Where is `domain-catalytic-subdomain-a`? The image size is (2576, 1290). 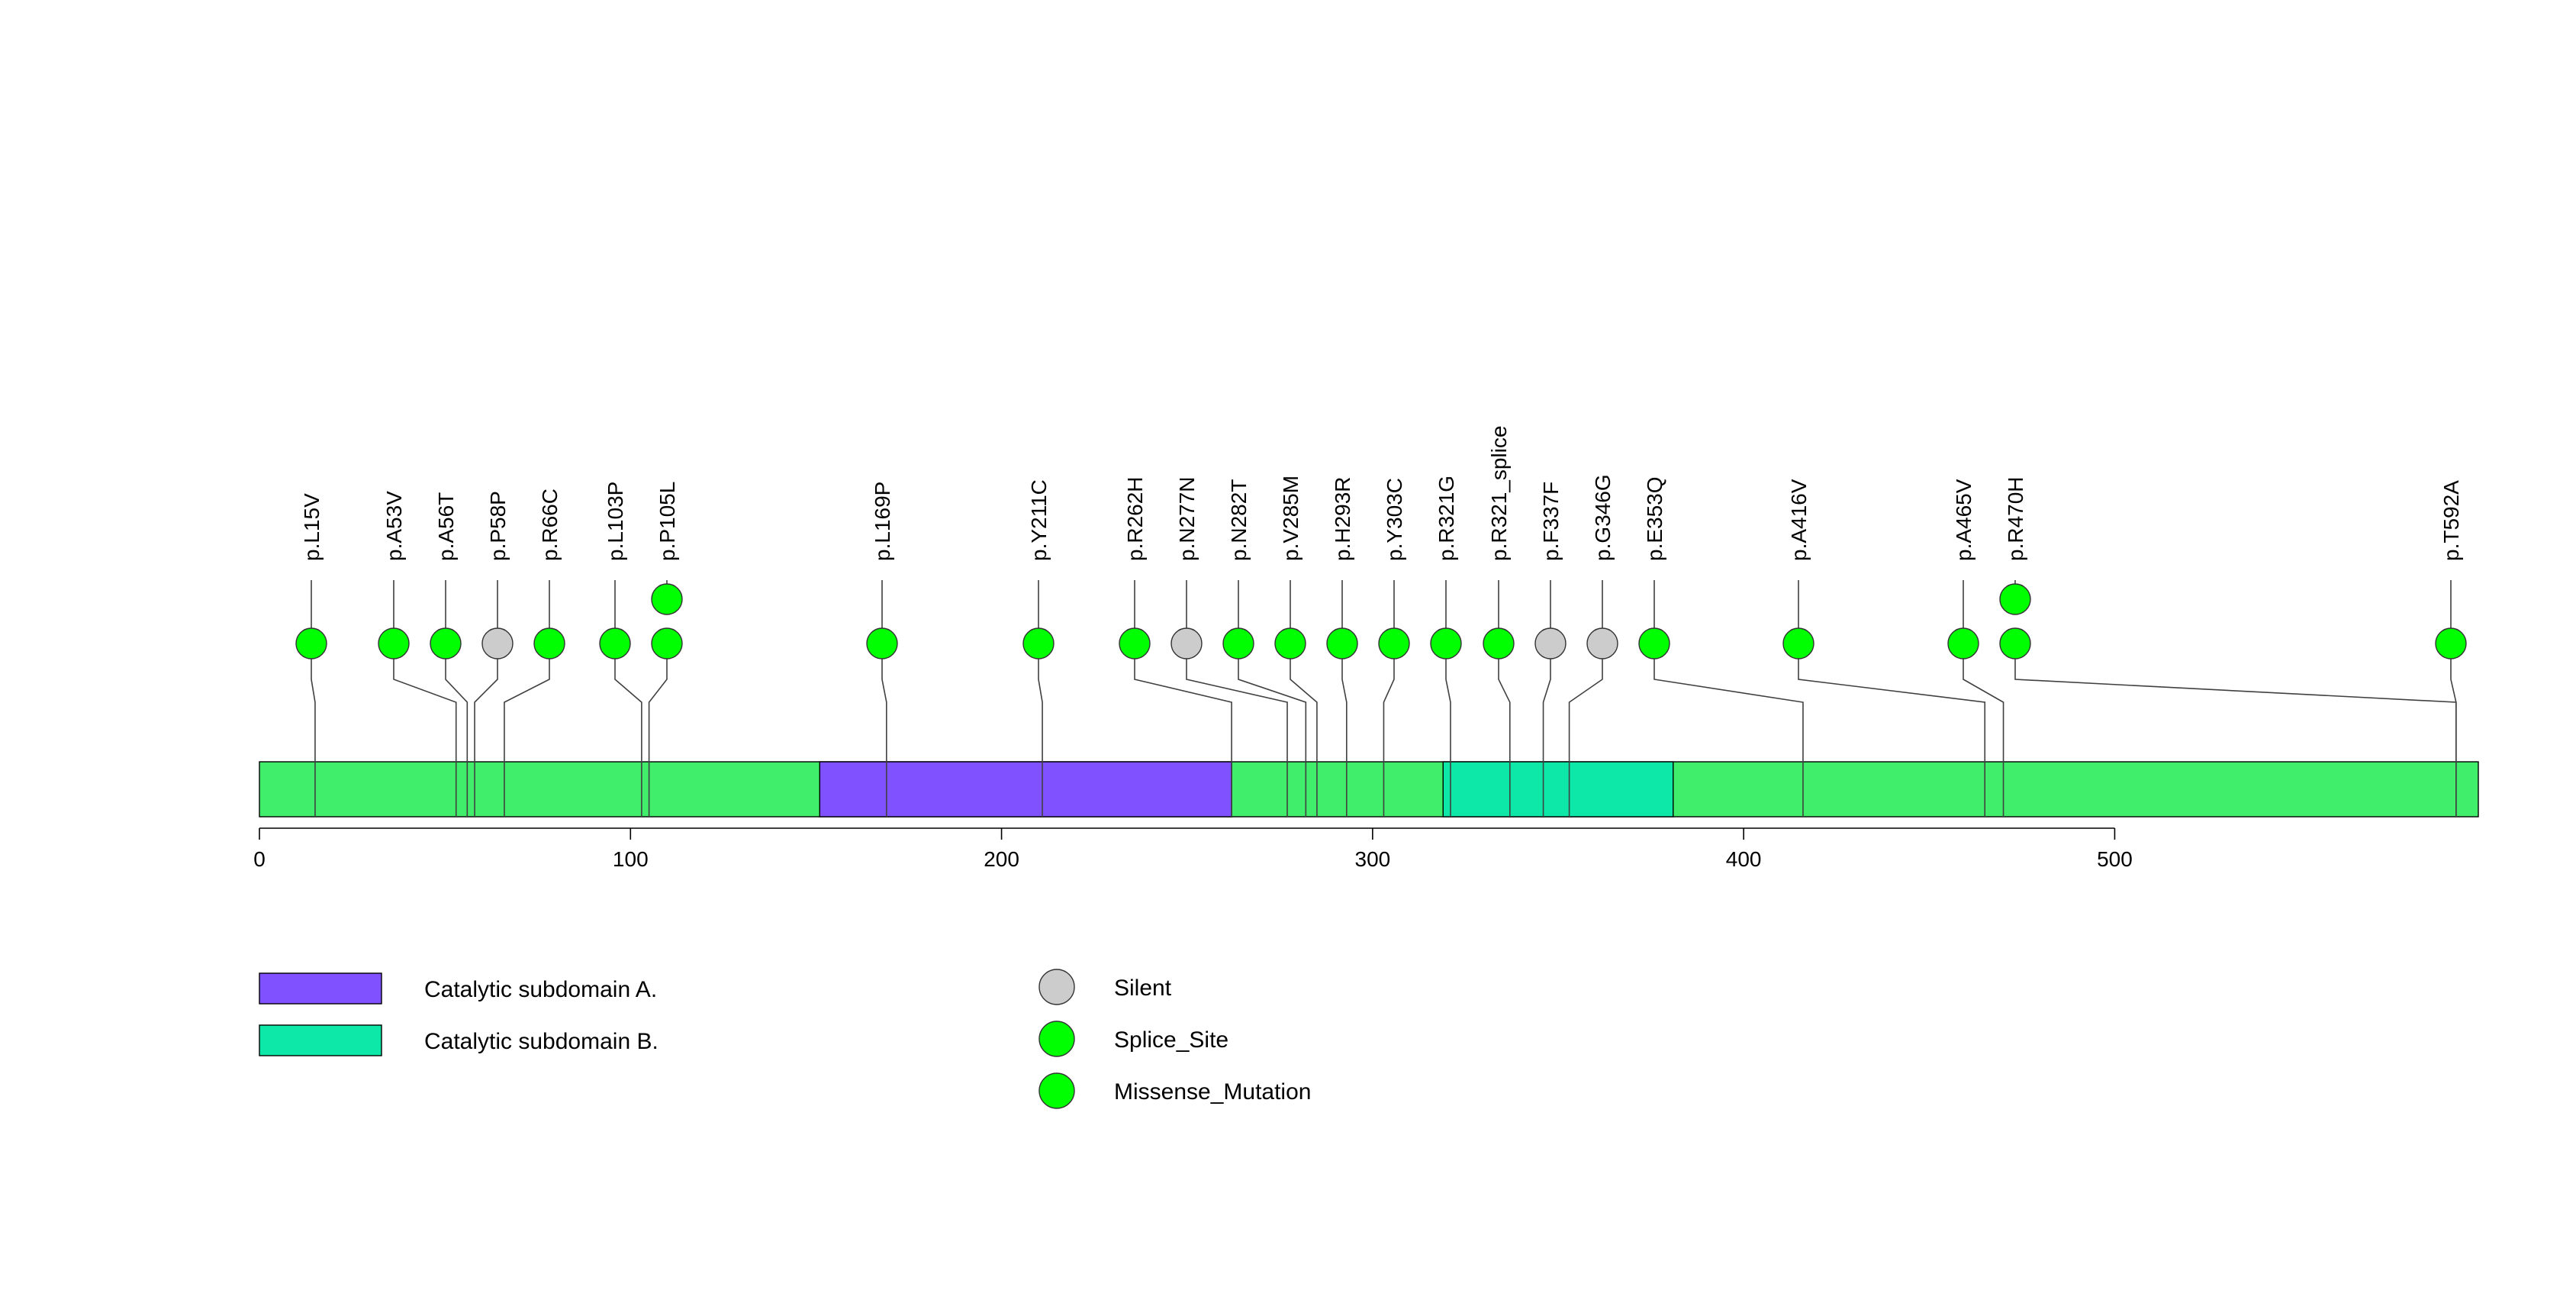
domain-catalytic-subdomain-a is located at coordinates (1025, 789).